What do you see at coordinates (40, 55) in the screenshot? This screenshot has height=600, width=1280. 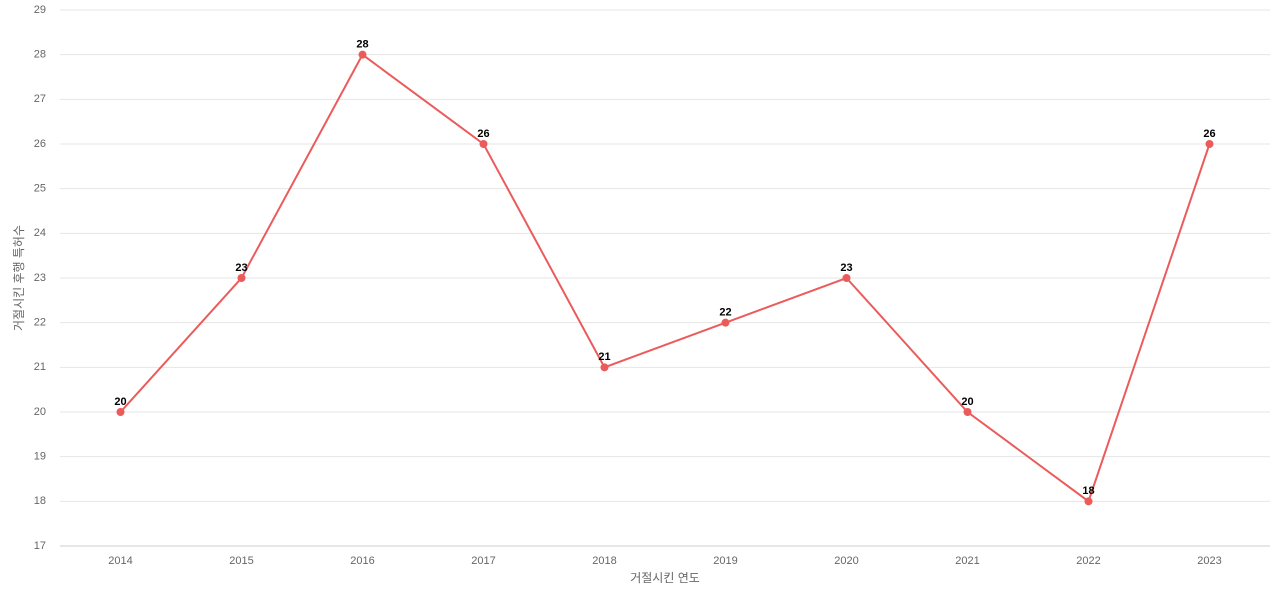 I see `y-tick-label: 28` at bounding box center [40, 55].